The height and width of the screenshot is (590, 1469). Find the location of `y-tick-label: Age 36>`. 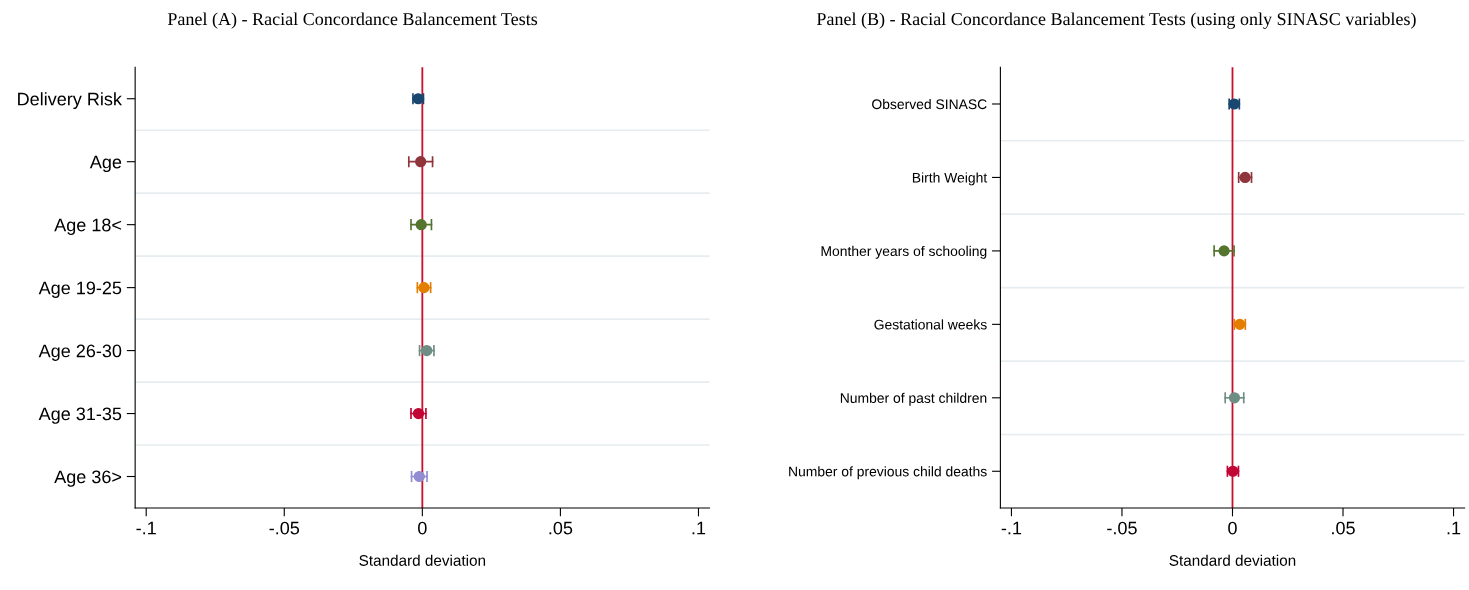

y-tick-label: Age 36> is located at coordinates (88, 478).